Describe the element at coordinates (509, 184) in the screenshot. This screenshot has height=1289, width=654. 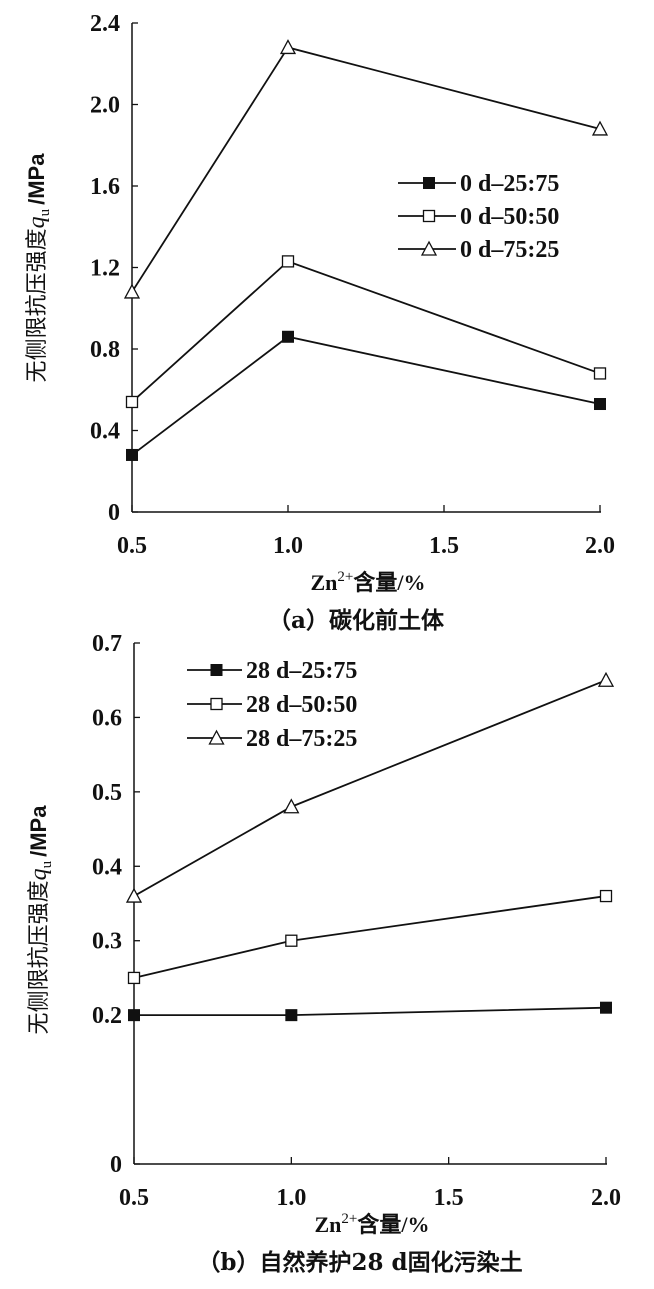
I see `legend-label: 0 d–25:75` at that location.